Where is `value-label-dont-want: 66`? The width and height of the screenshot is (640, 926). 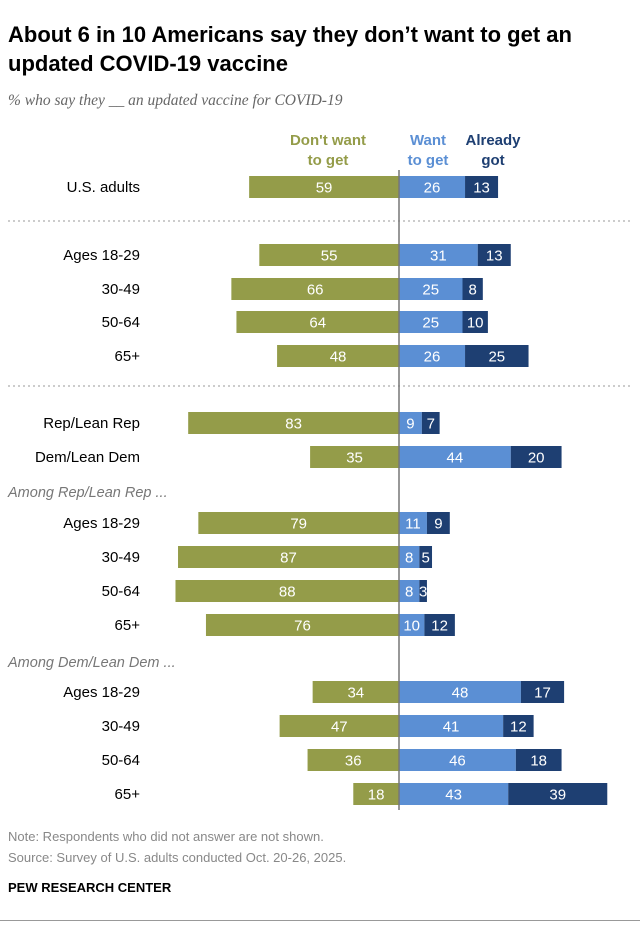 value-label-dont-want: 66 is located at coordinates (315, 290).